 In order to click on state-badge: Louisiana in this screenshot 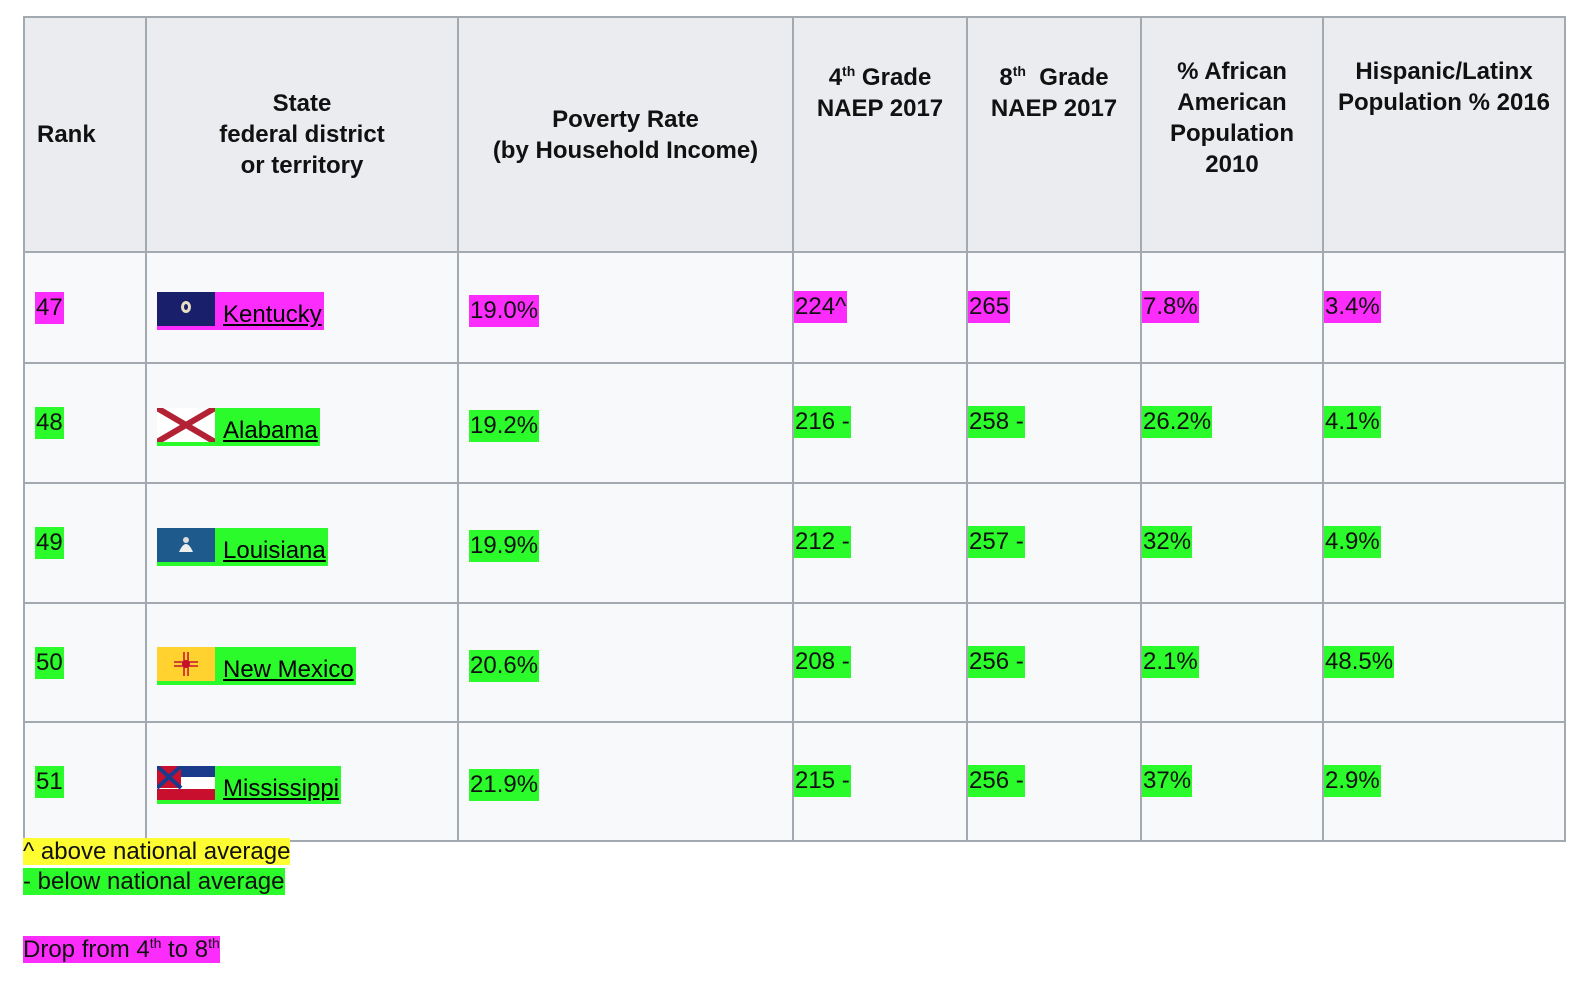, I will do `click(242, 546)`.